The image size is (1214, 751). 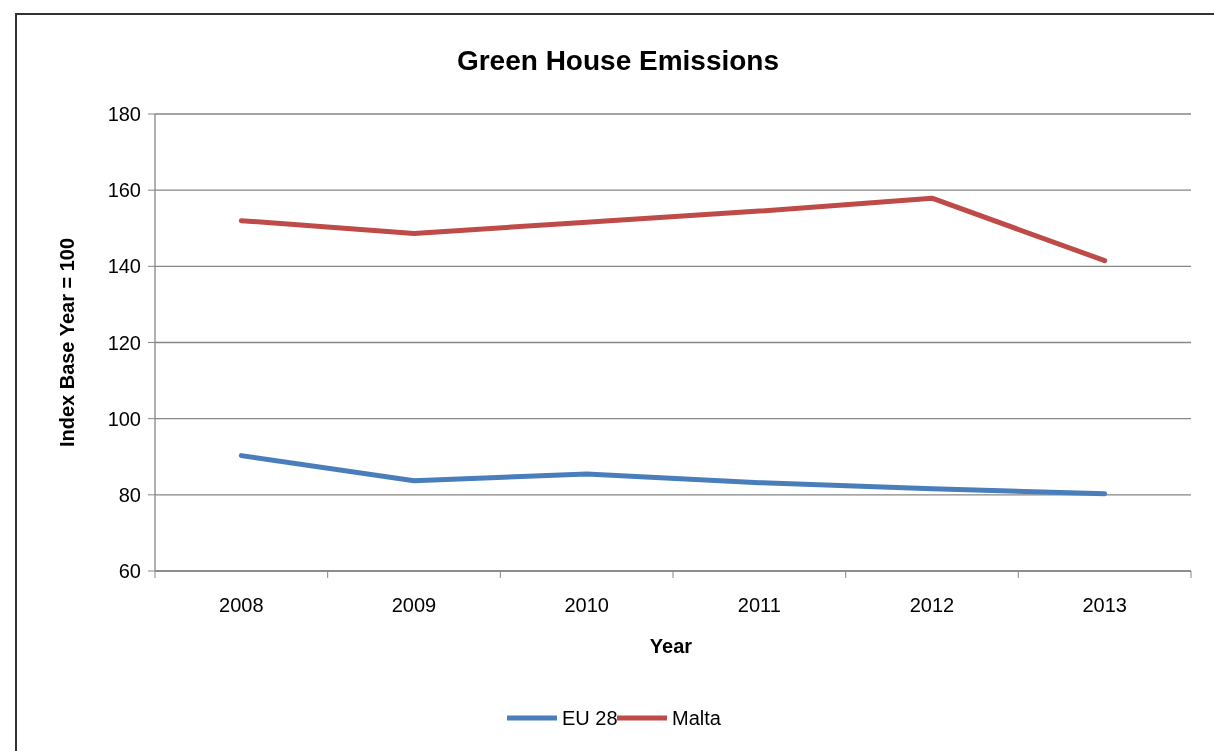 I want to click on y-tick-label: 60, so click(x=129, y=571).